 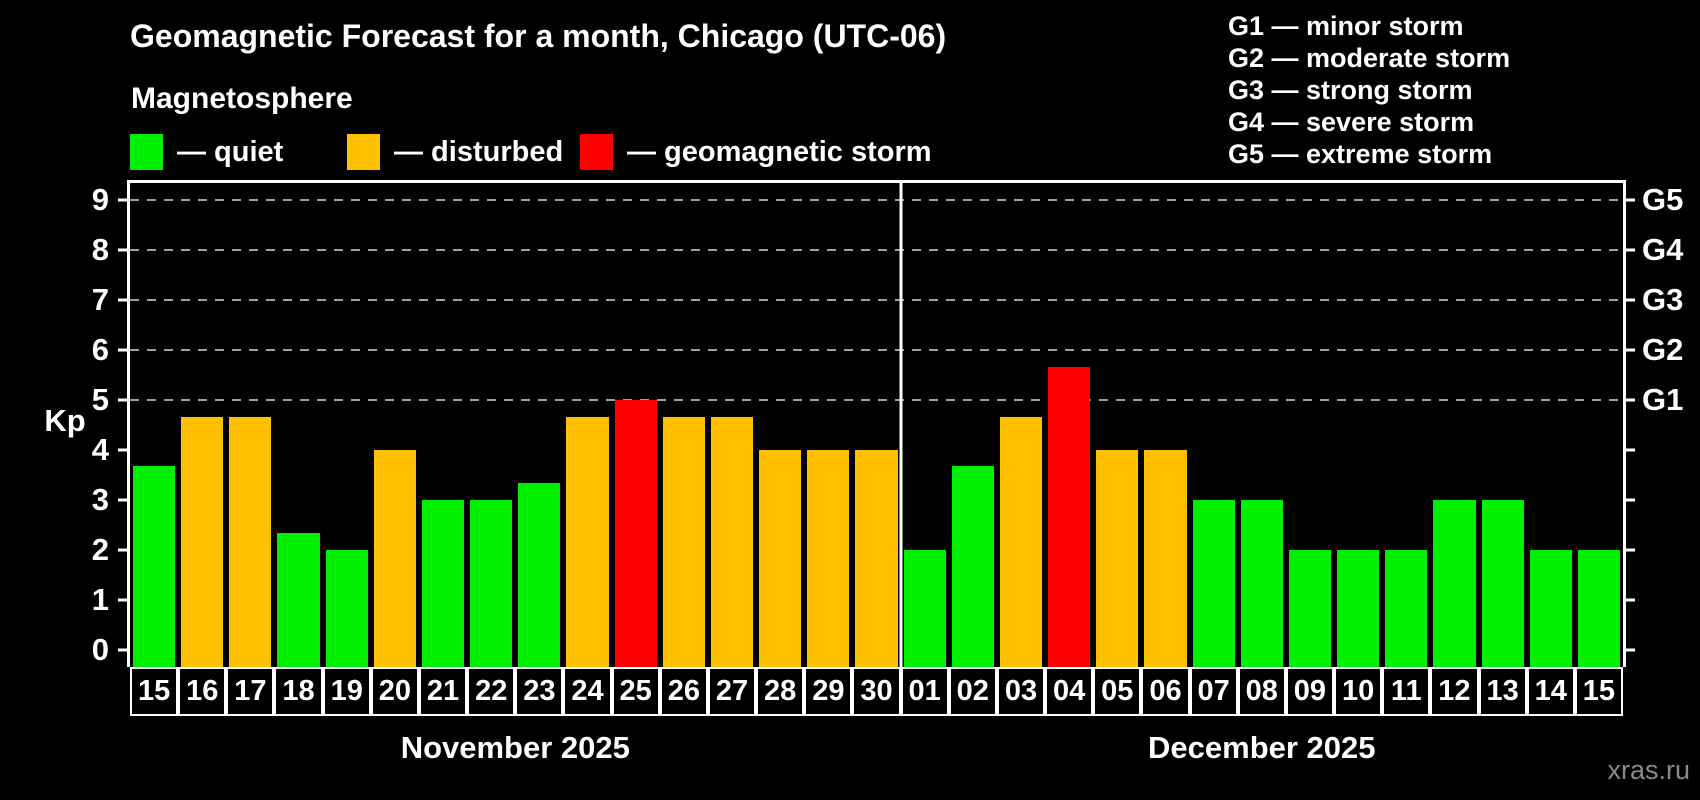 I want to click on day-label-cell: 14, so click(x=1550, y=691).